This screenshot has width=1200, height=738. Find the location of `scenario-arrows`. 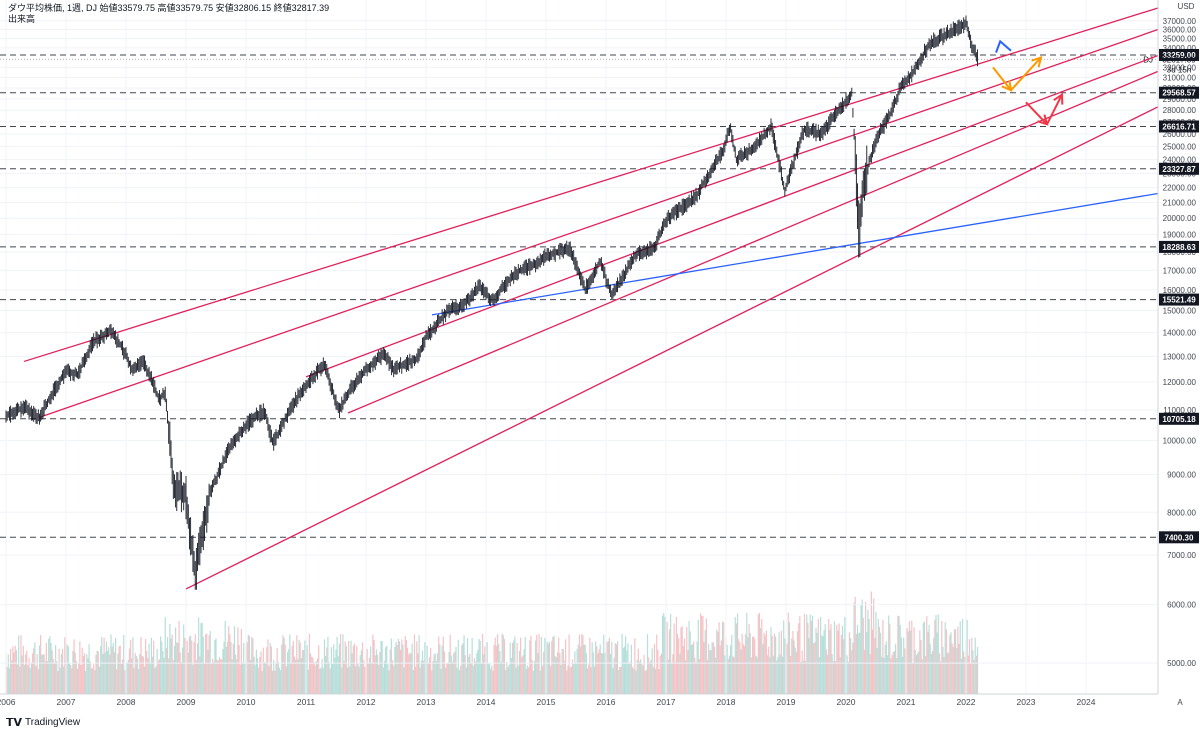

scenario-arrows is located at coordinates (1028, 82).